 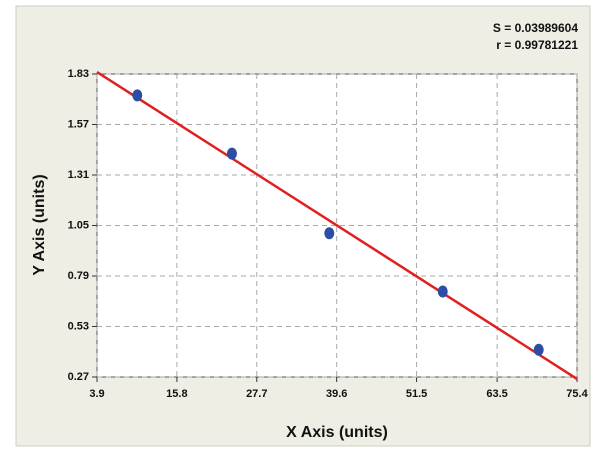 What do you see at coordinates (337, 432) in the screenshot?
I see `x-axis-label: X Axis (units)` at bounding box center [337, 432].